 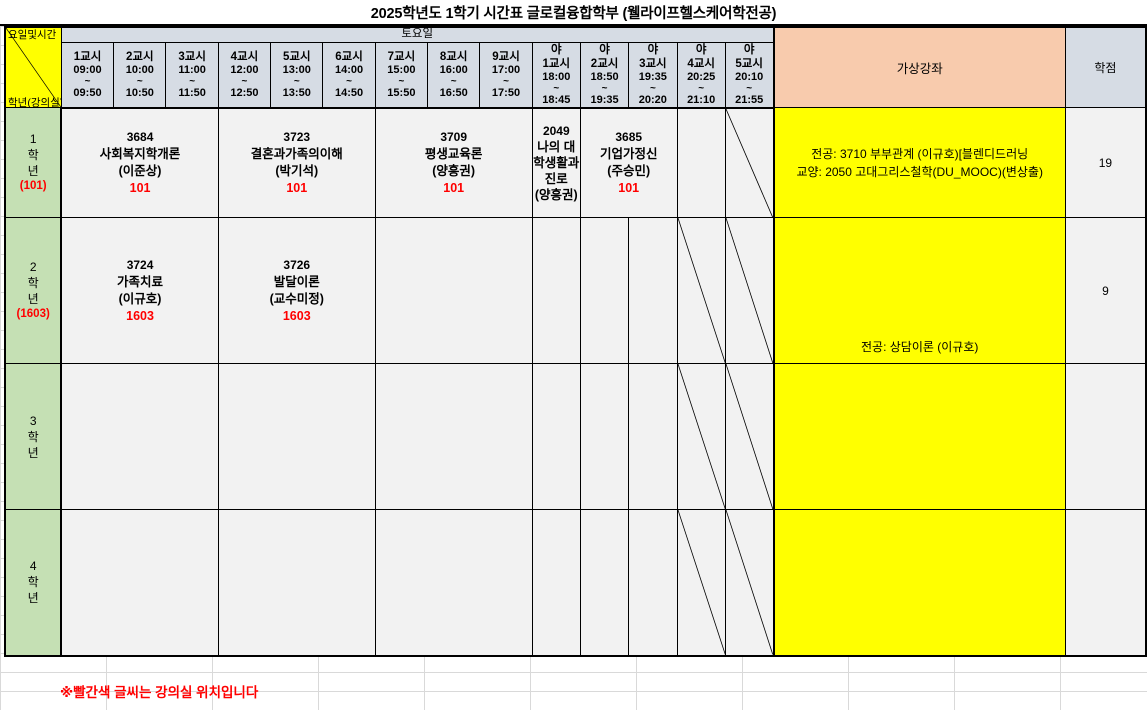 What do you see at coordinates (139, 583) in the screenshot?
I see `empty-cell-y4-p1` at bounding box center [139, 583].